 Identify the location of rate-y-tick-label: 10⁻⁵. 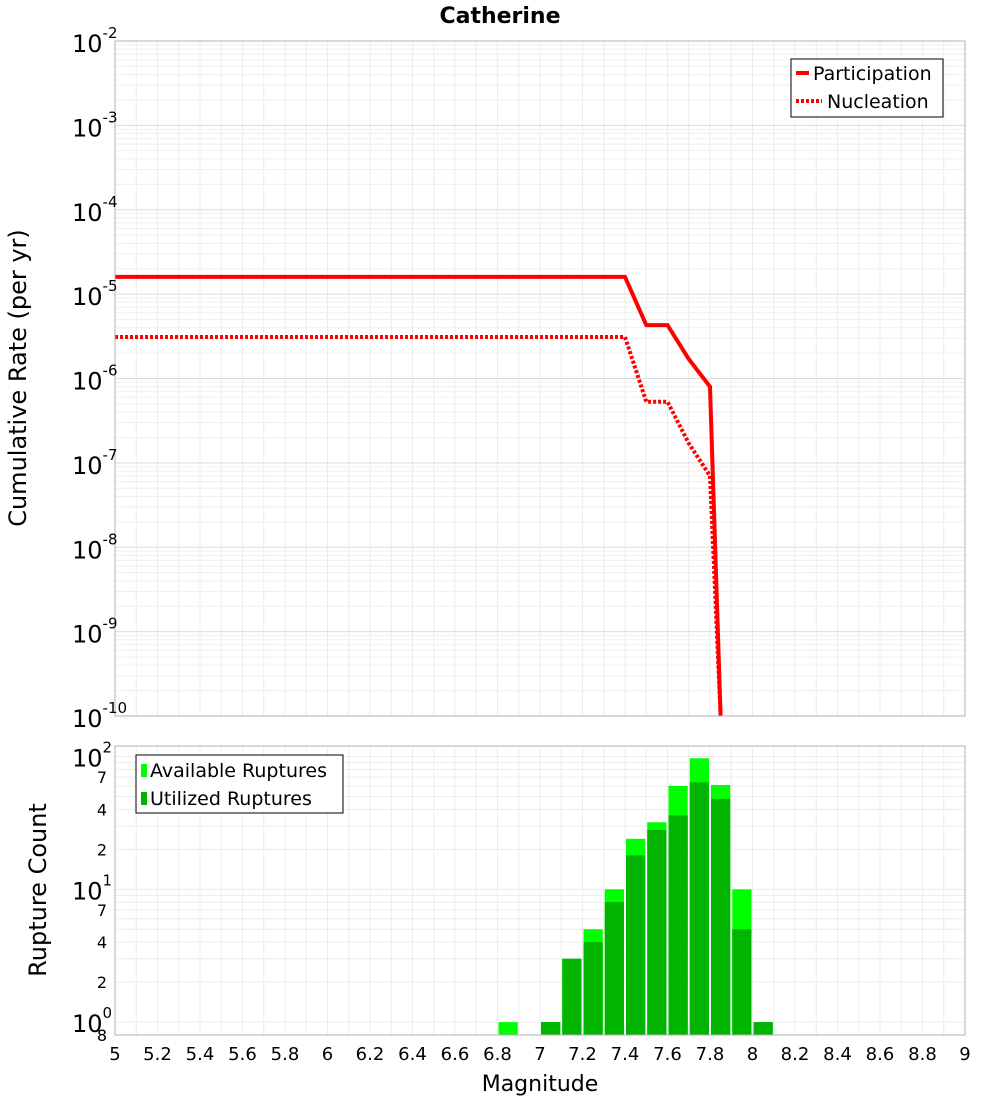
(95, 294).